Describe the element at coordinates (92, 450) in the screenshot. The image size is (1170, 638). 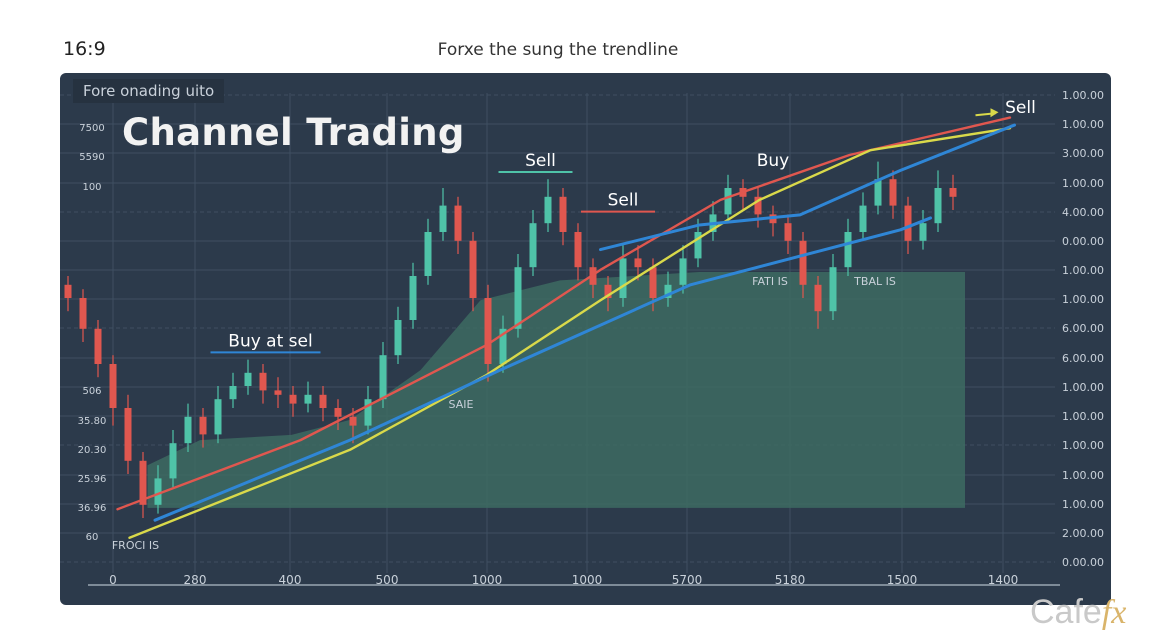
I see `y-tick-label-left: 20.30` at that location.